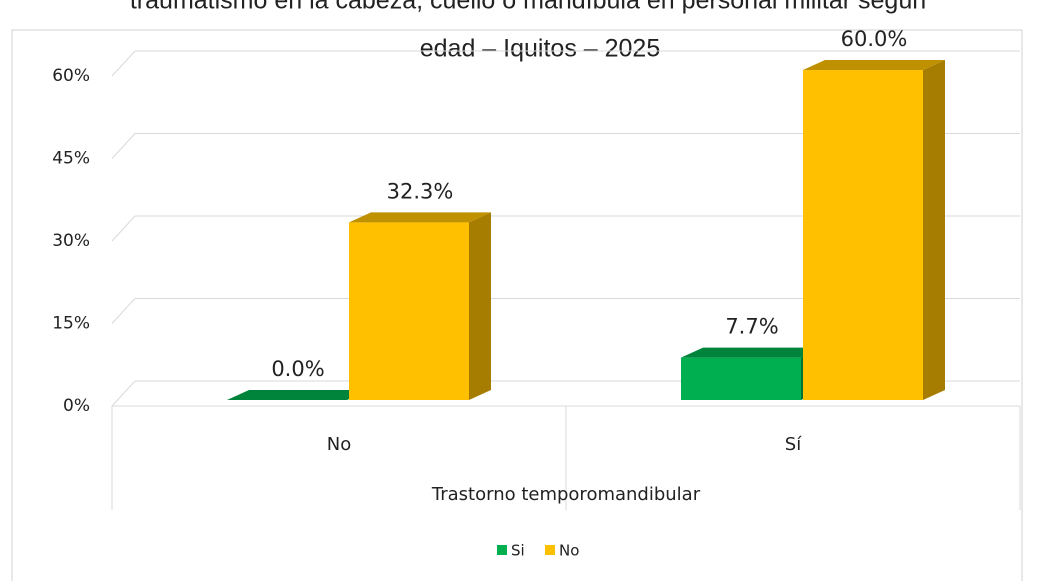 The height and width of the screenshot is (585, 1057). Describe the element at coordinates (71, 76) in the screenshot. I see `y-tick-label: 60%` at that location.